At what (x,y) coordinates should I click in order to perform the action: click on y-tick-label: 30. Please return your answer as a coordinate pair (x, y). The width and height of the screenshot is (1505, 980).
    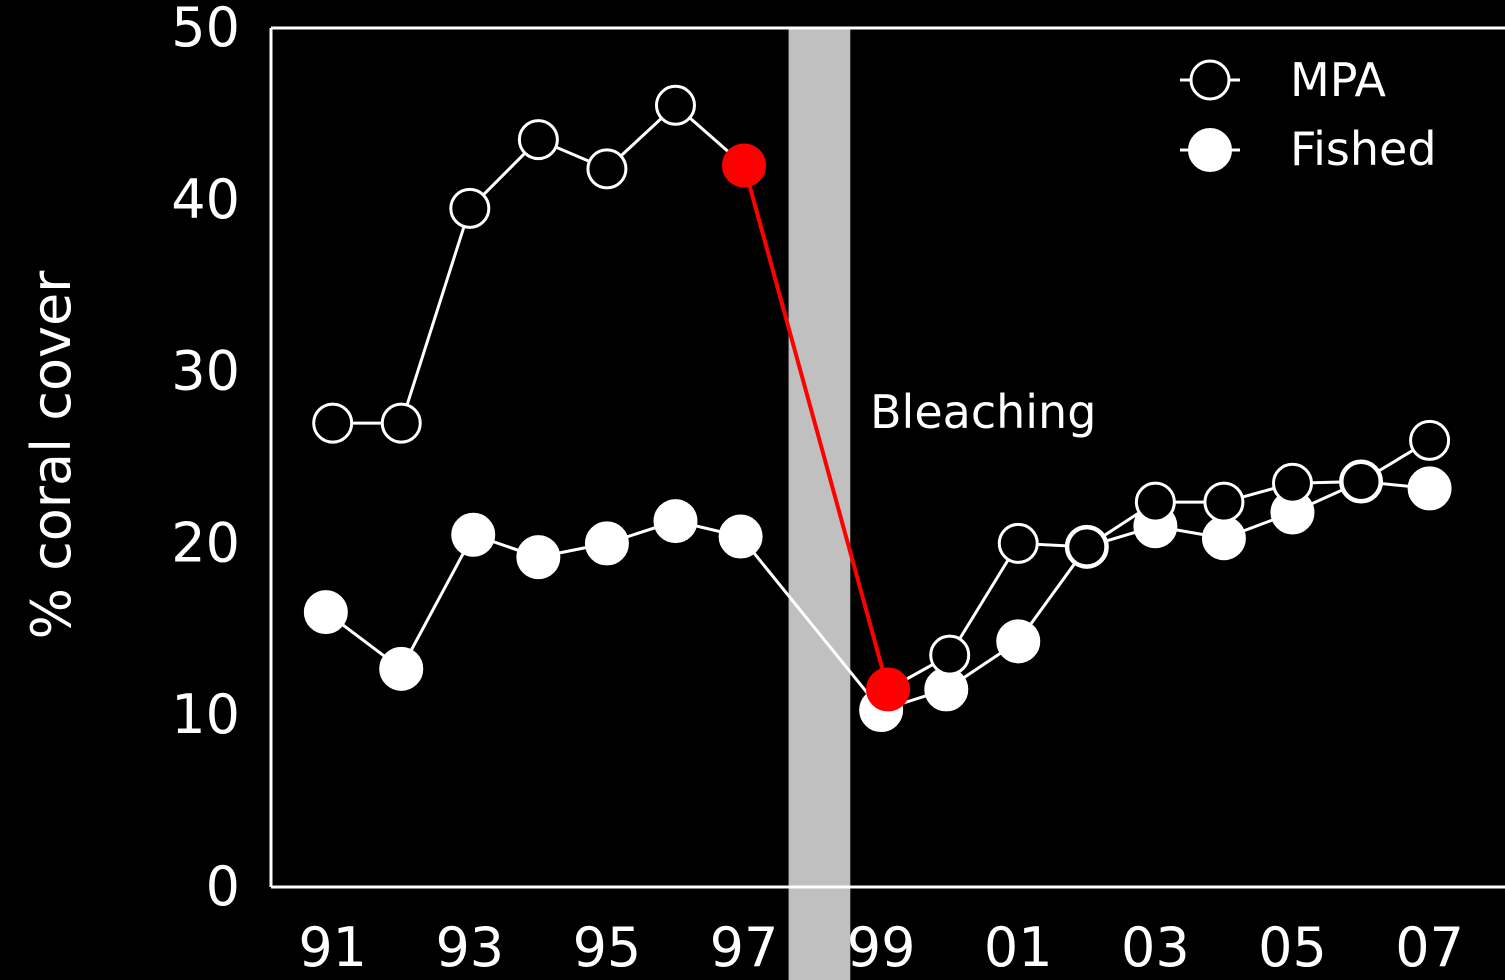
    Looking at the image, I should click on (205, 371).